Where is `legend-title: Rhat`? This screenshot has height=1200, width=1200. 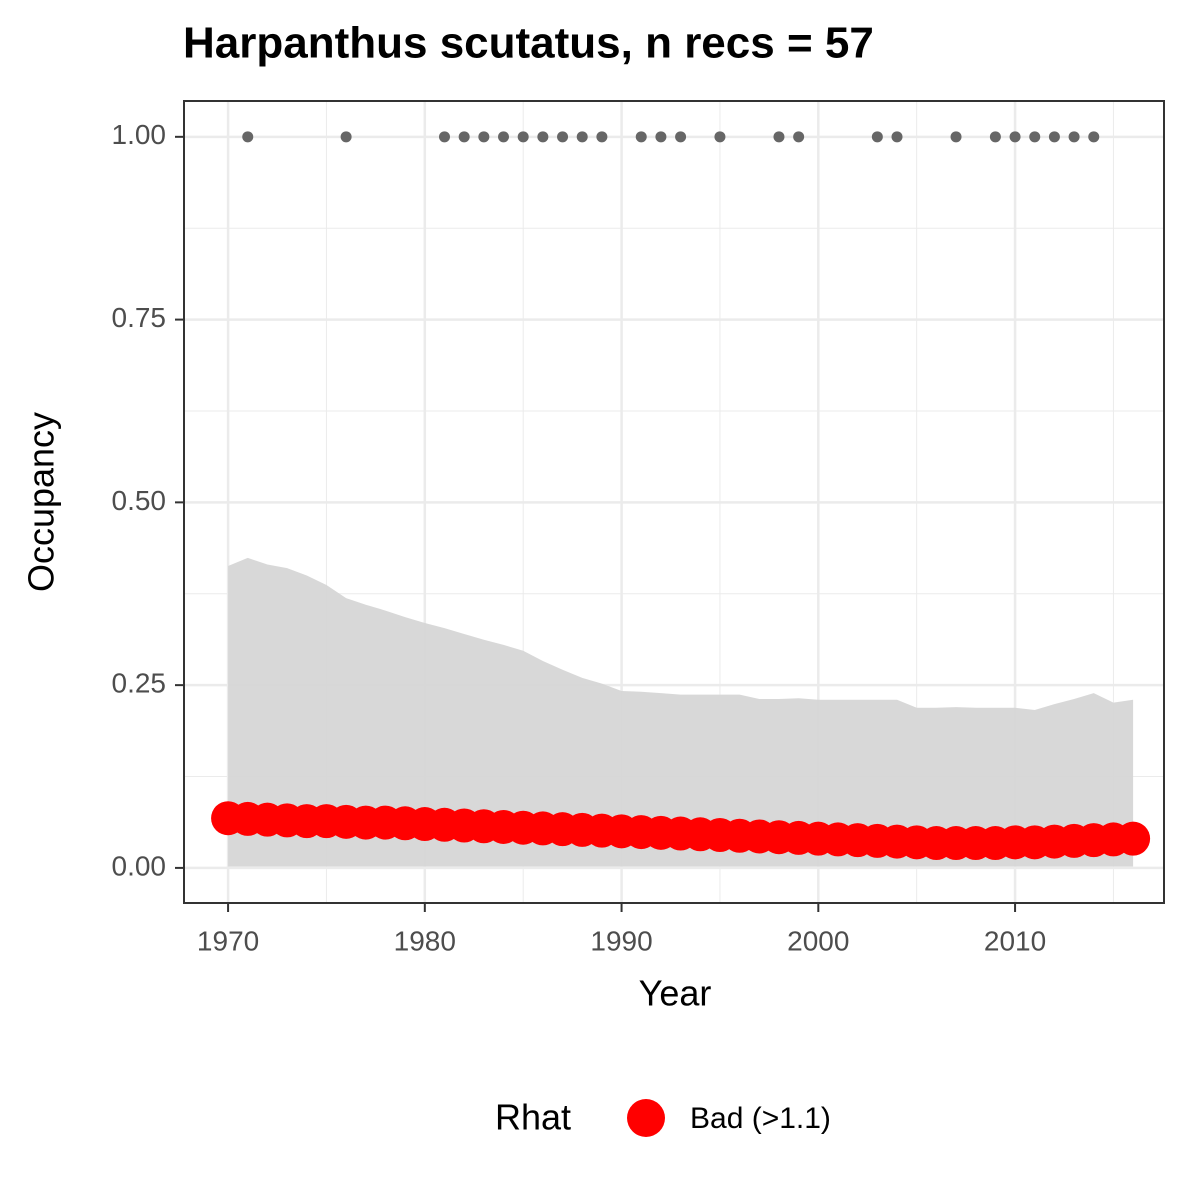
legend-title: Rhat is located at coordinates (533, 1117).